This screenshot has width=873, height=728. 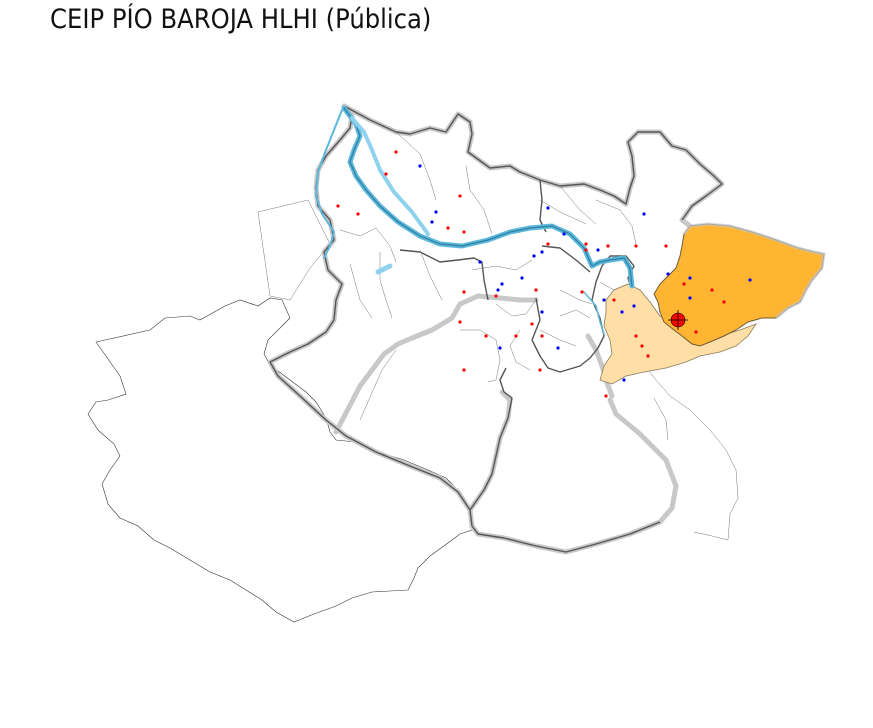 I want to click on secondary-zone, so click(x=678, y=334).